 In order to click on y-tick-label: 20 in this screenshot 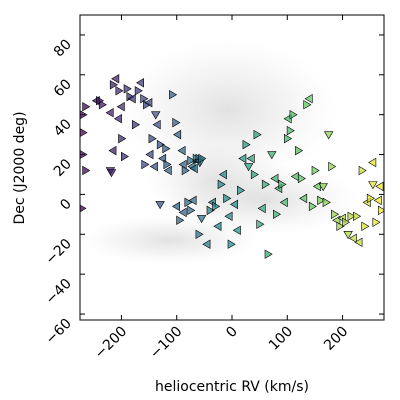, I will do `click(63, 168)`.